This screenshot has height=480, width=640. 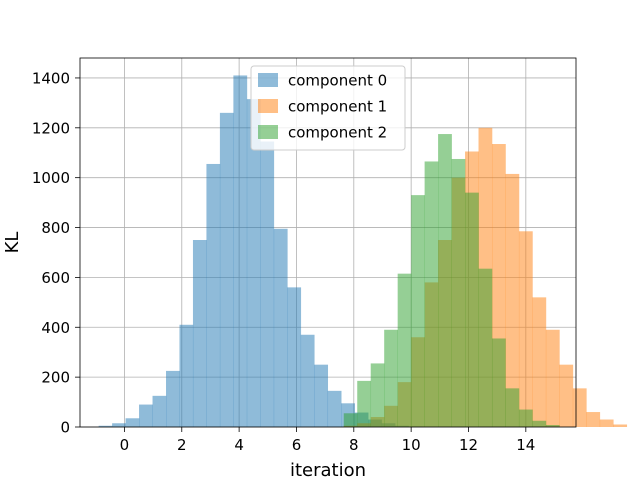 I want to click on y-tick-label: 600, so click(x=55, y=278).